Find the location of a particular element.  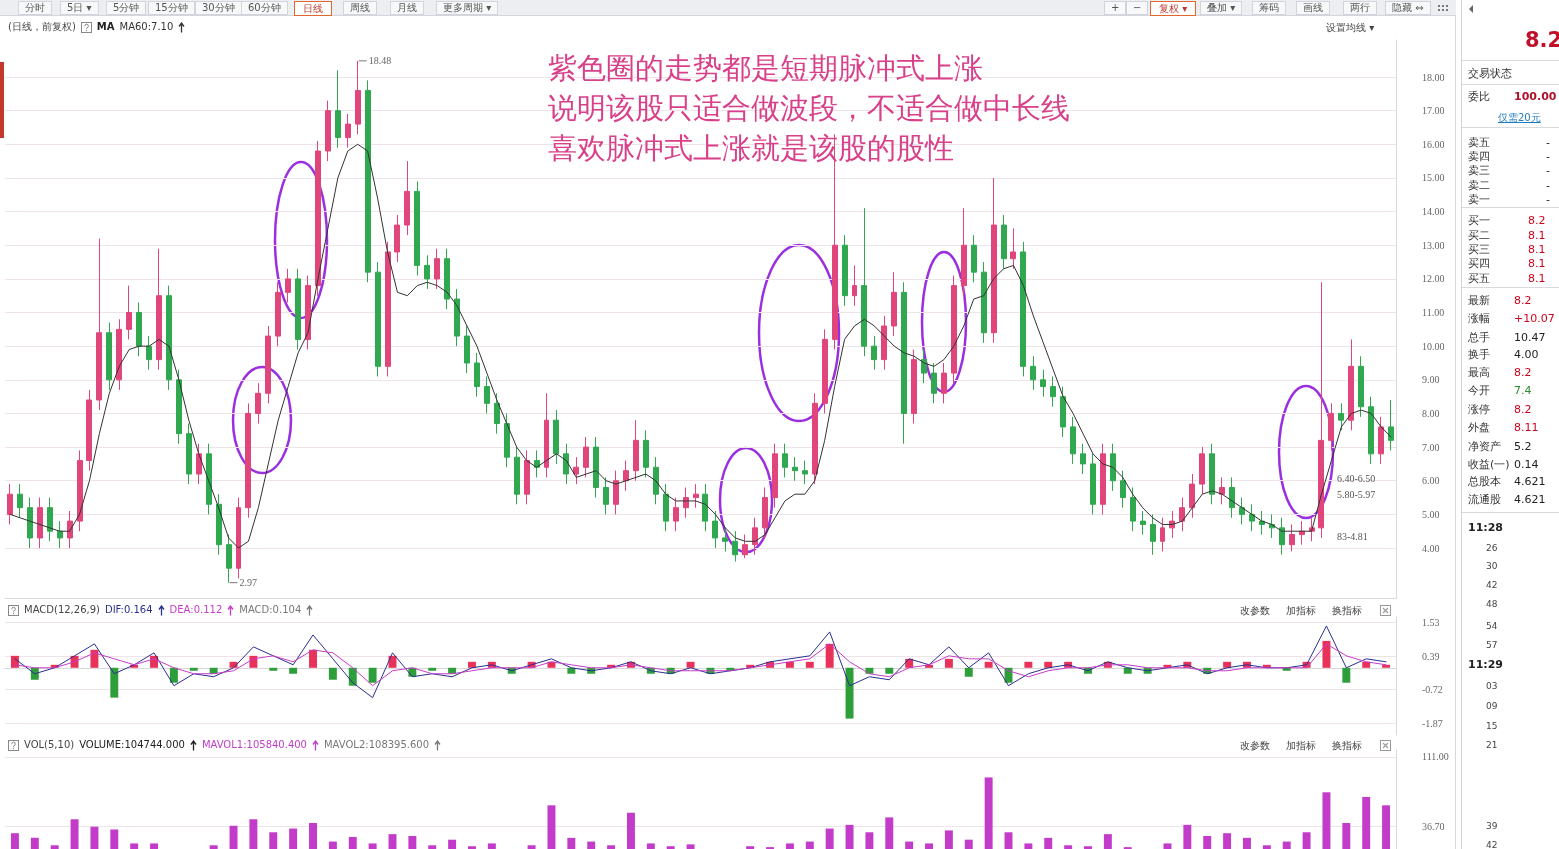

text: 5日 ▾ is located at coordinates (79, 8).